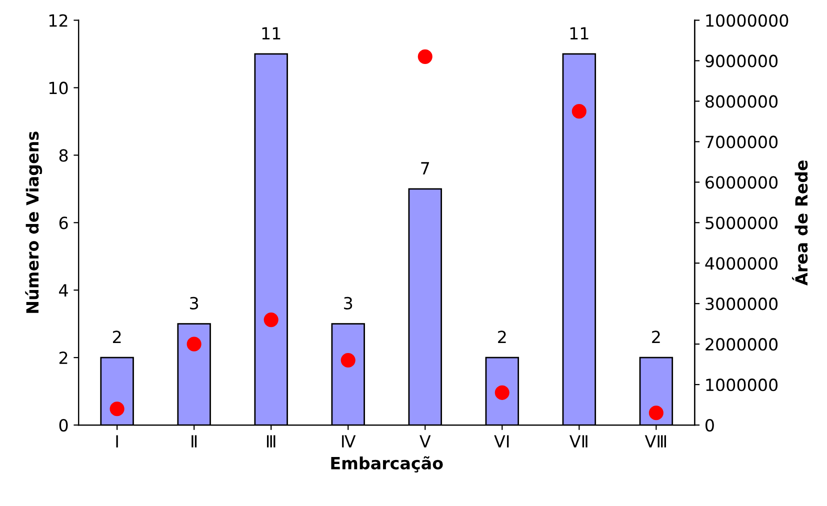 The height and width of the screenshot is (506, 827). Describe the element at coordinates (742, 344) in the screenshot. I see `y2-tick-label: 2000000` at that location.